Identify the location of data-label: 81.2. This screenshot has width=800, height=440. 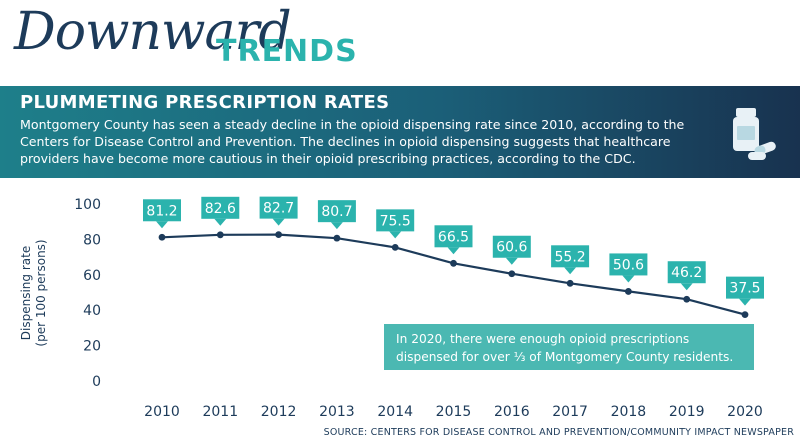
(161, 211).